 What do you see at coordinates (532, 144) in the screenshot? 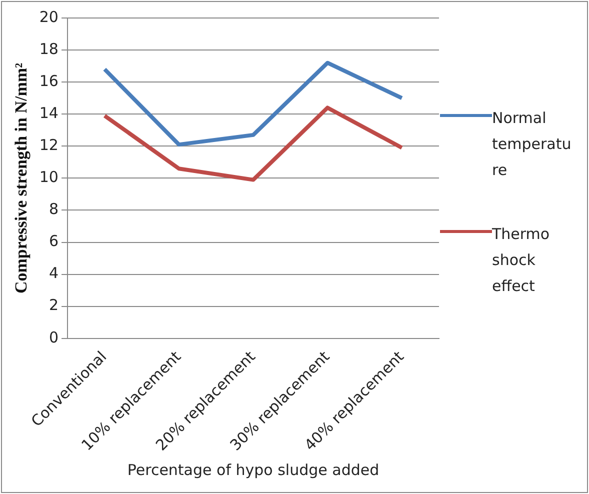
I see `legend-label: Normal temperature` at bounding box center [532, 144].